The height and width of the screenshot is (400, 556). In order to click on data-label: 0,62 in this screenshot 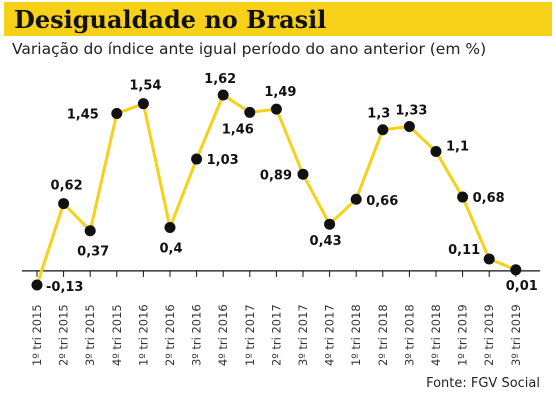, I will do `click(67, 186)`.